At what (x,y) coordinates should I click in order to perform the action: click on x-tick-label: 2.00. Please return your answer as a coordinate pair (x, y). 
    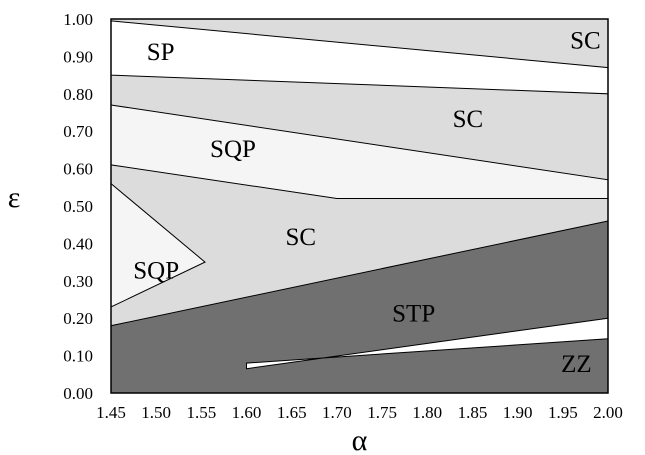
    Looking at the image, I should click on (608, 412).